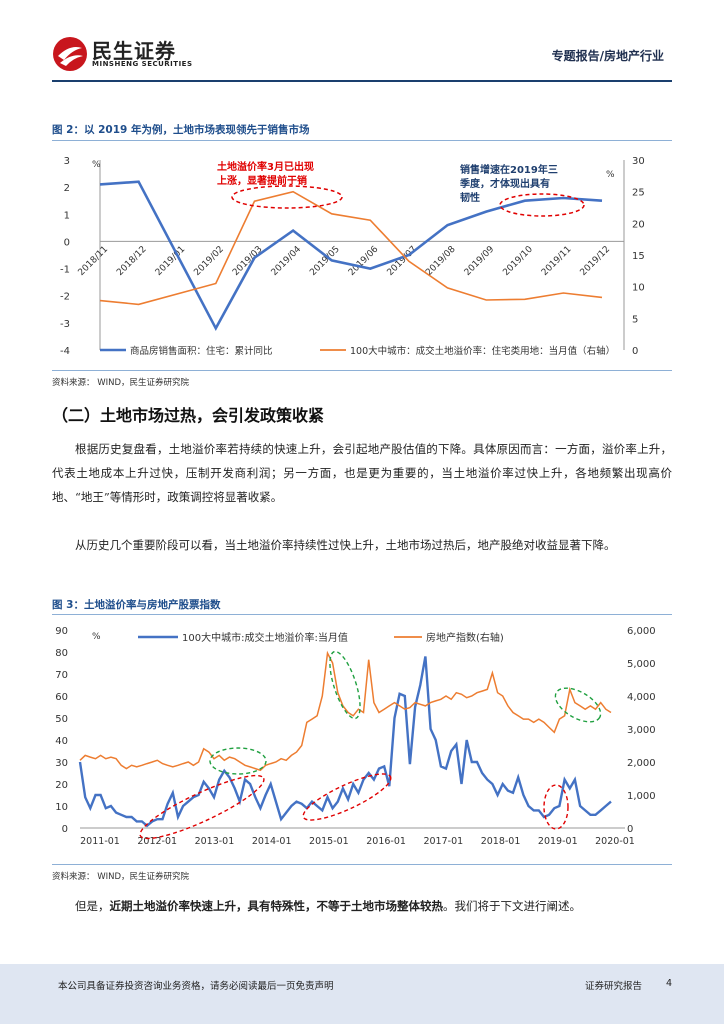 This screenshot has height=1024, width=724. Describe the element at coordinates (578, 705) in the screenshot. I see `highlight-ellipse-2019-index` at that location.